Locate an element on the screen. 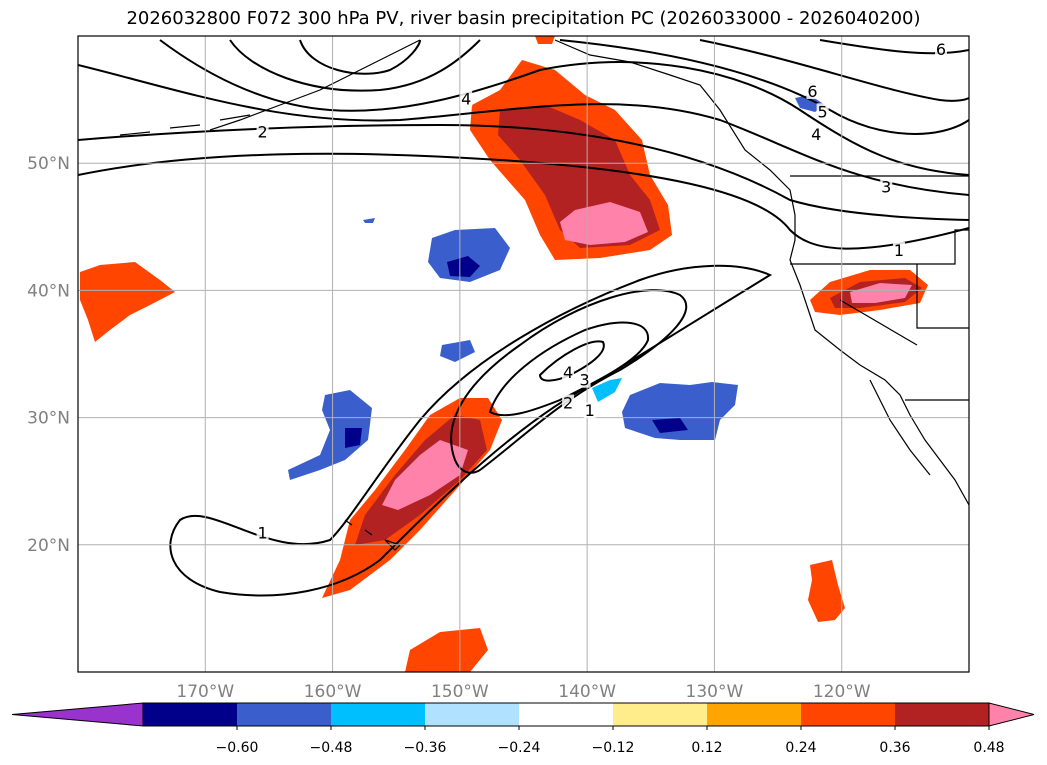 The image size is (1047, 765). lon-tick-label: 160°W is located at coordinates (333, 692).